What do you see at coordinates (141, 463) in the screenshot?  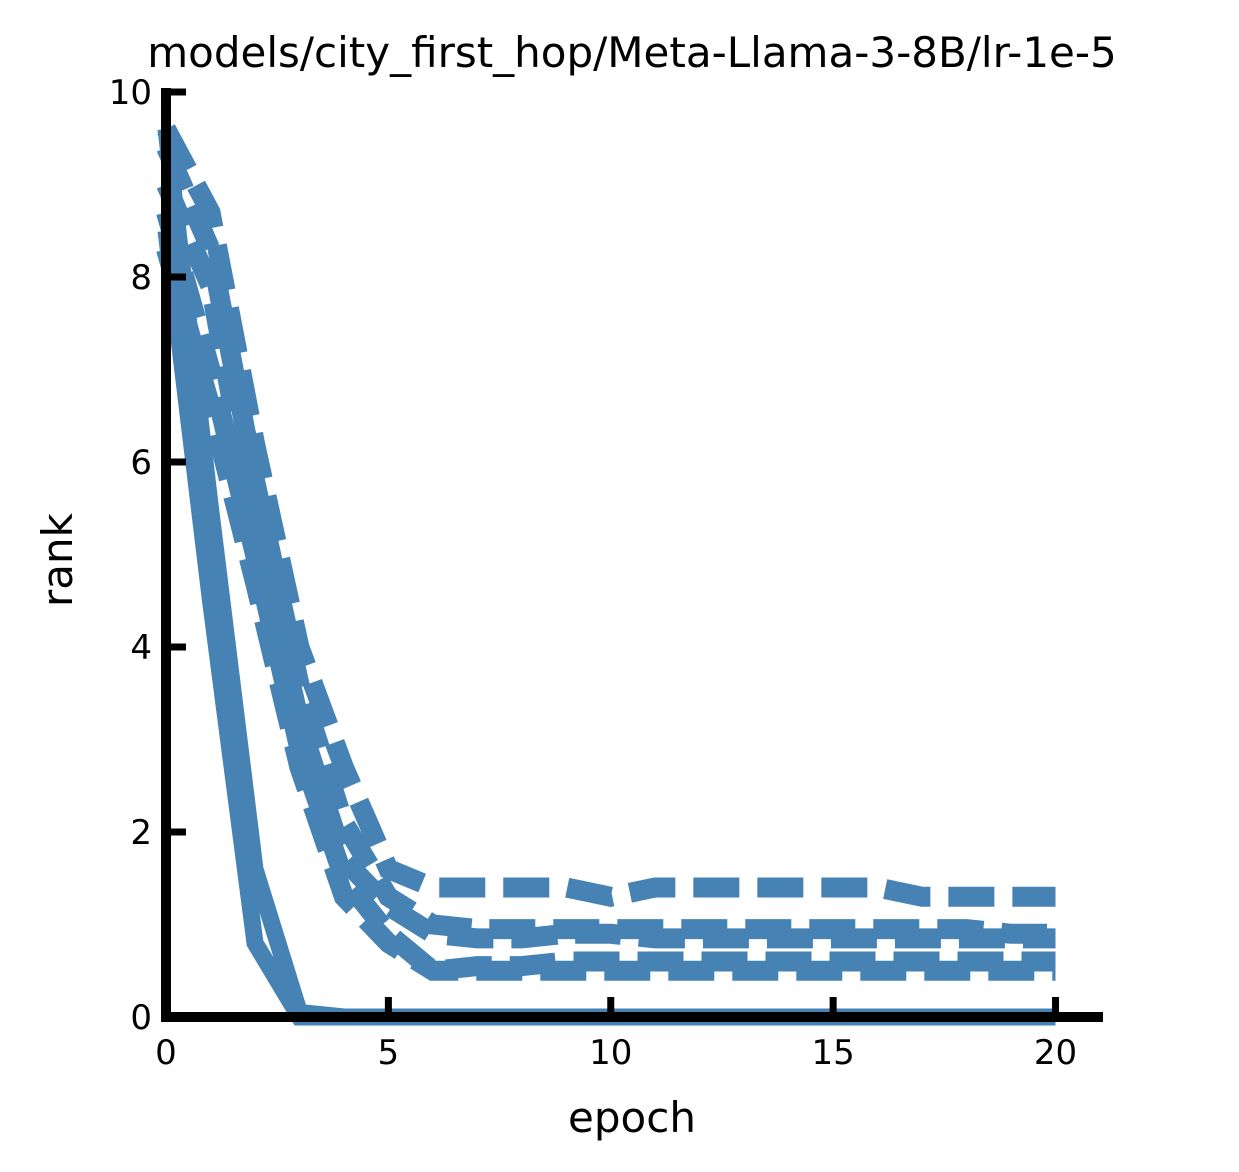 I see `y-tick-label-6: 6` at bounding box center [141, 463].